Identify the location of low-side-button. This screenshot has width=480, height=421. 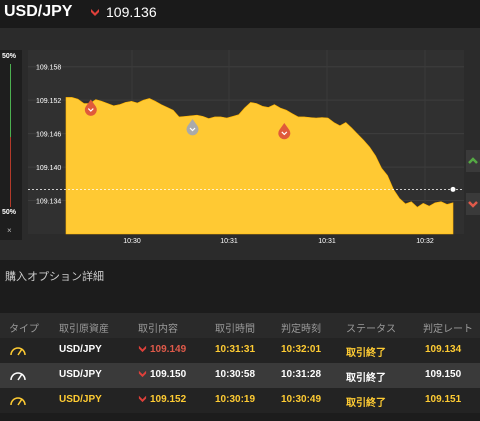
(473, 204).